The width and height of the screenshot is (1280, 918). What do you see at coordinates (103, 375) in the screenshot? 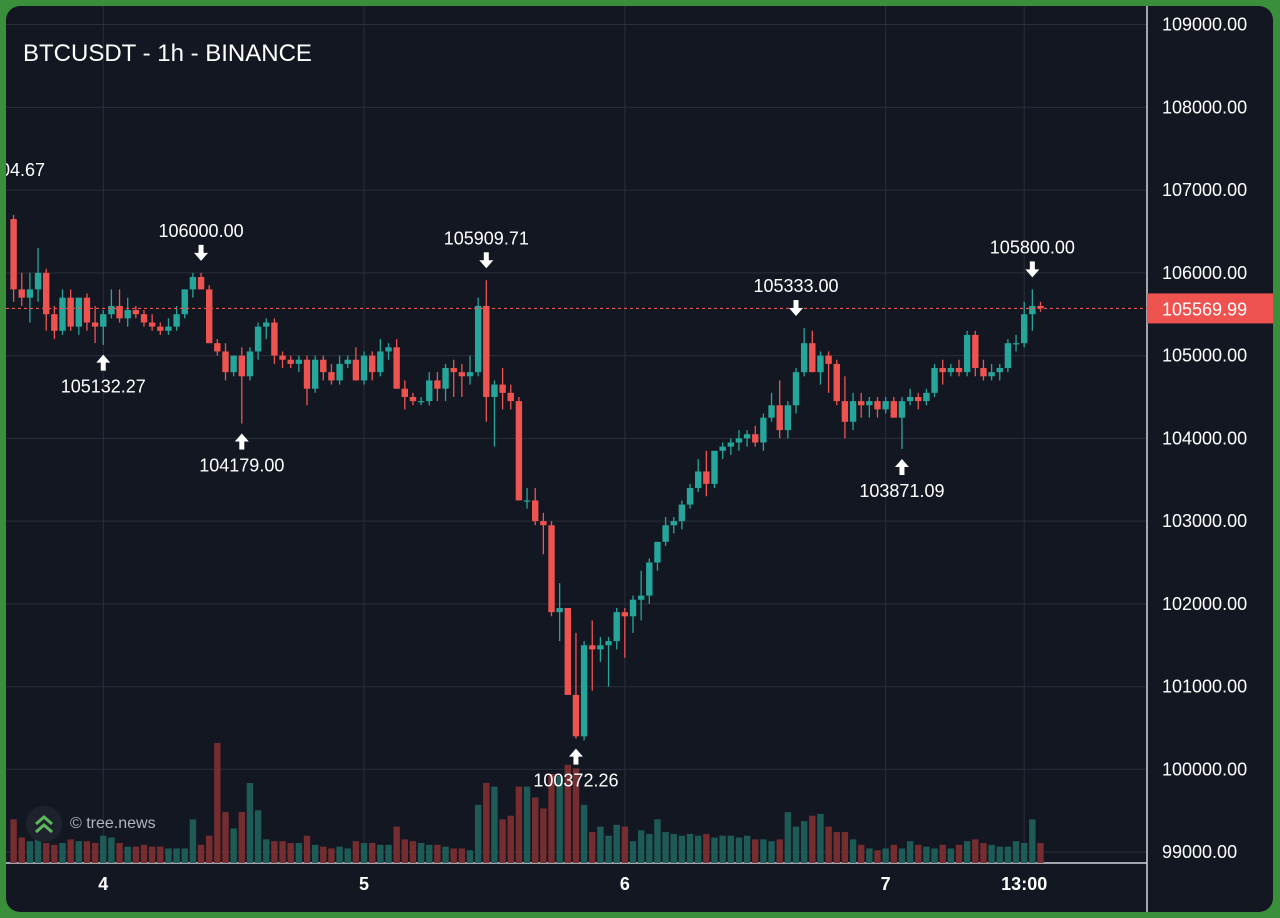
I see `price-annotation: 105132.27` at bounding box center [103, 375].